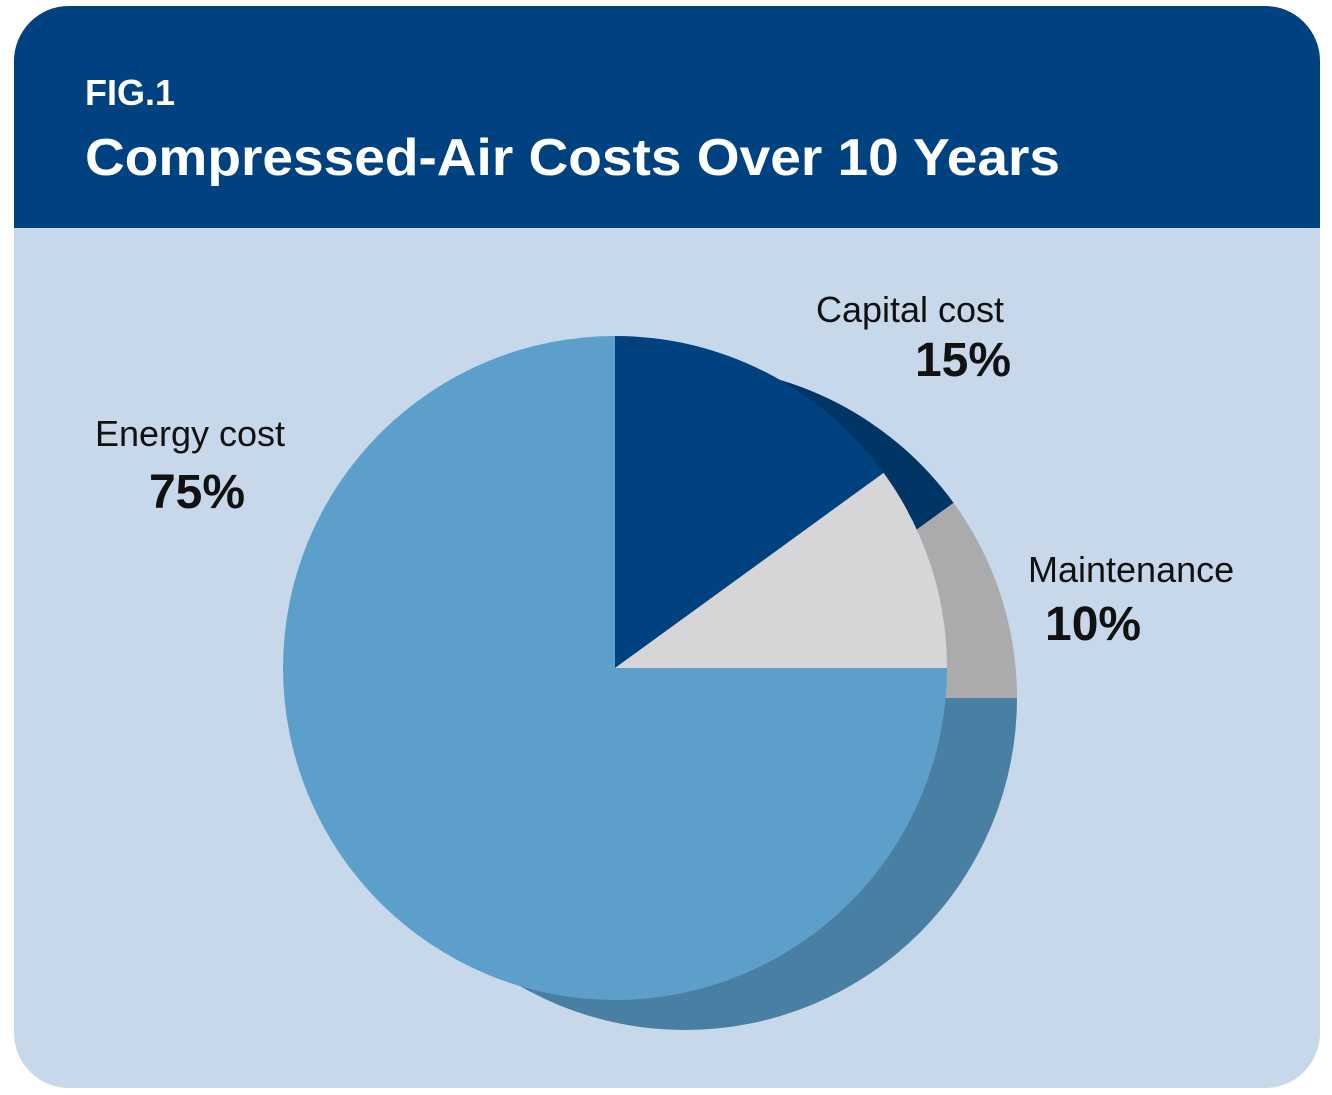 The width and height of the screenshot is (1332, 1095). What do you see at coordinates (190, 433) in the screenshot?
I see `slice-label: Energy cost` at bounding box center [190, 433].